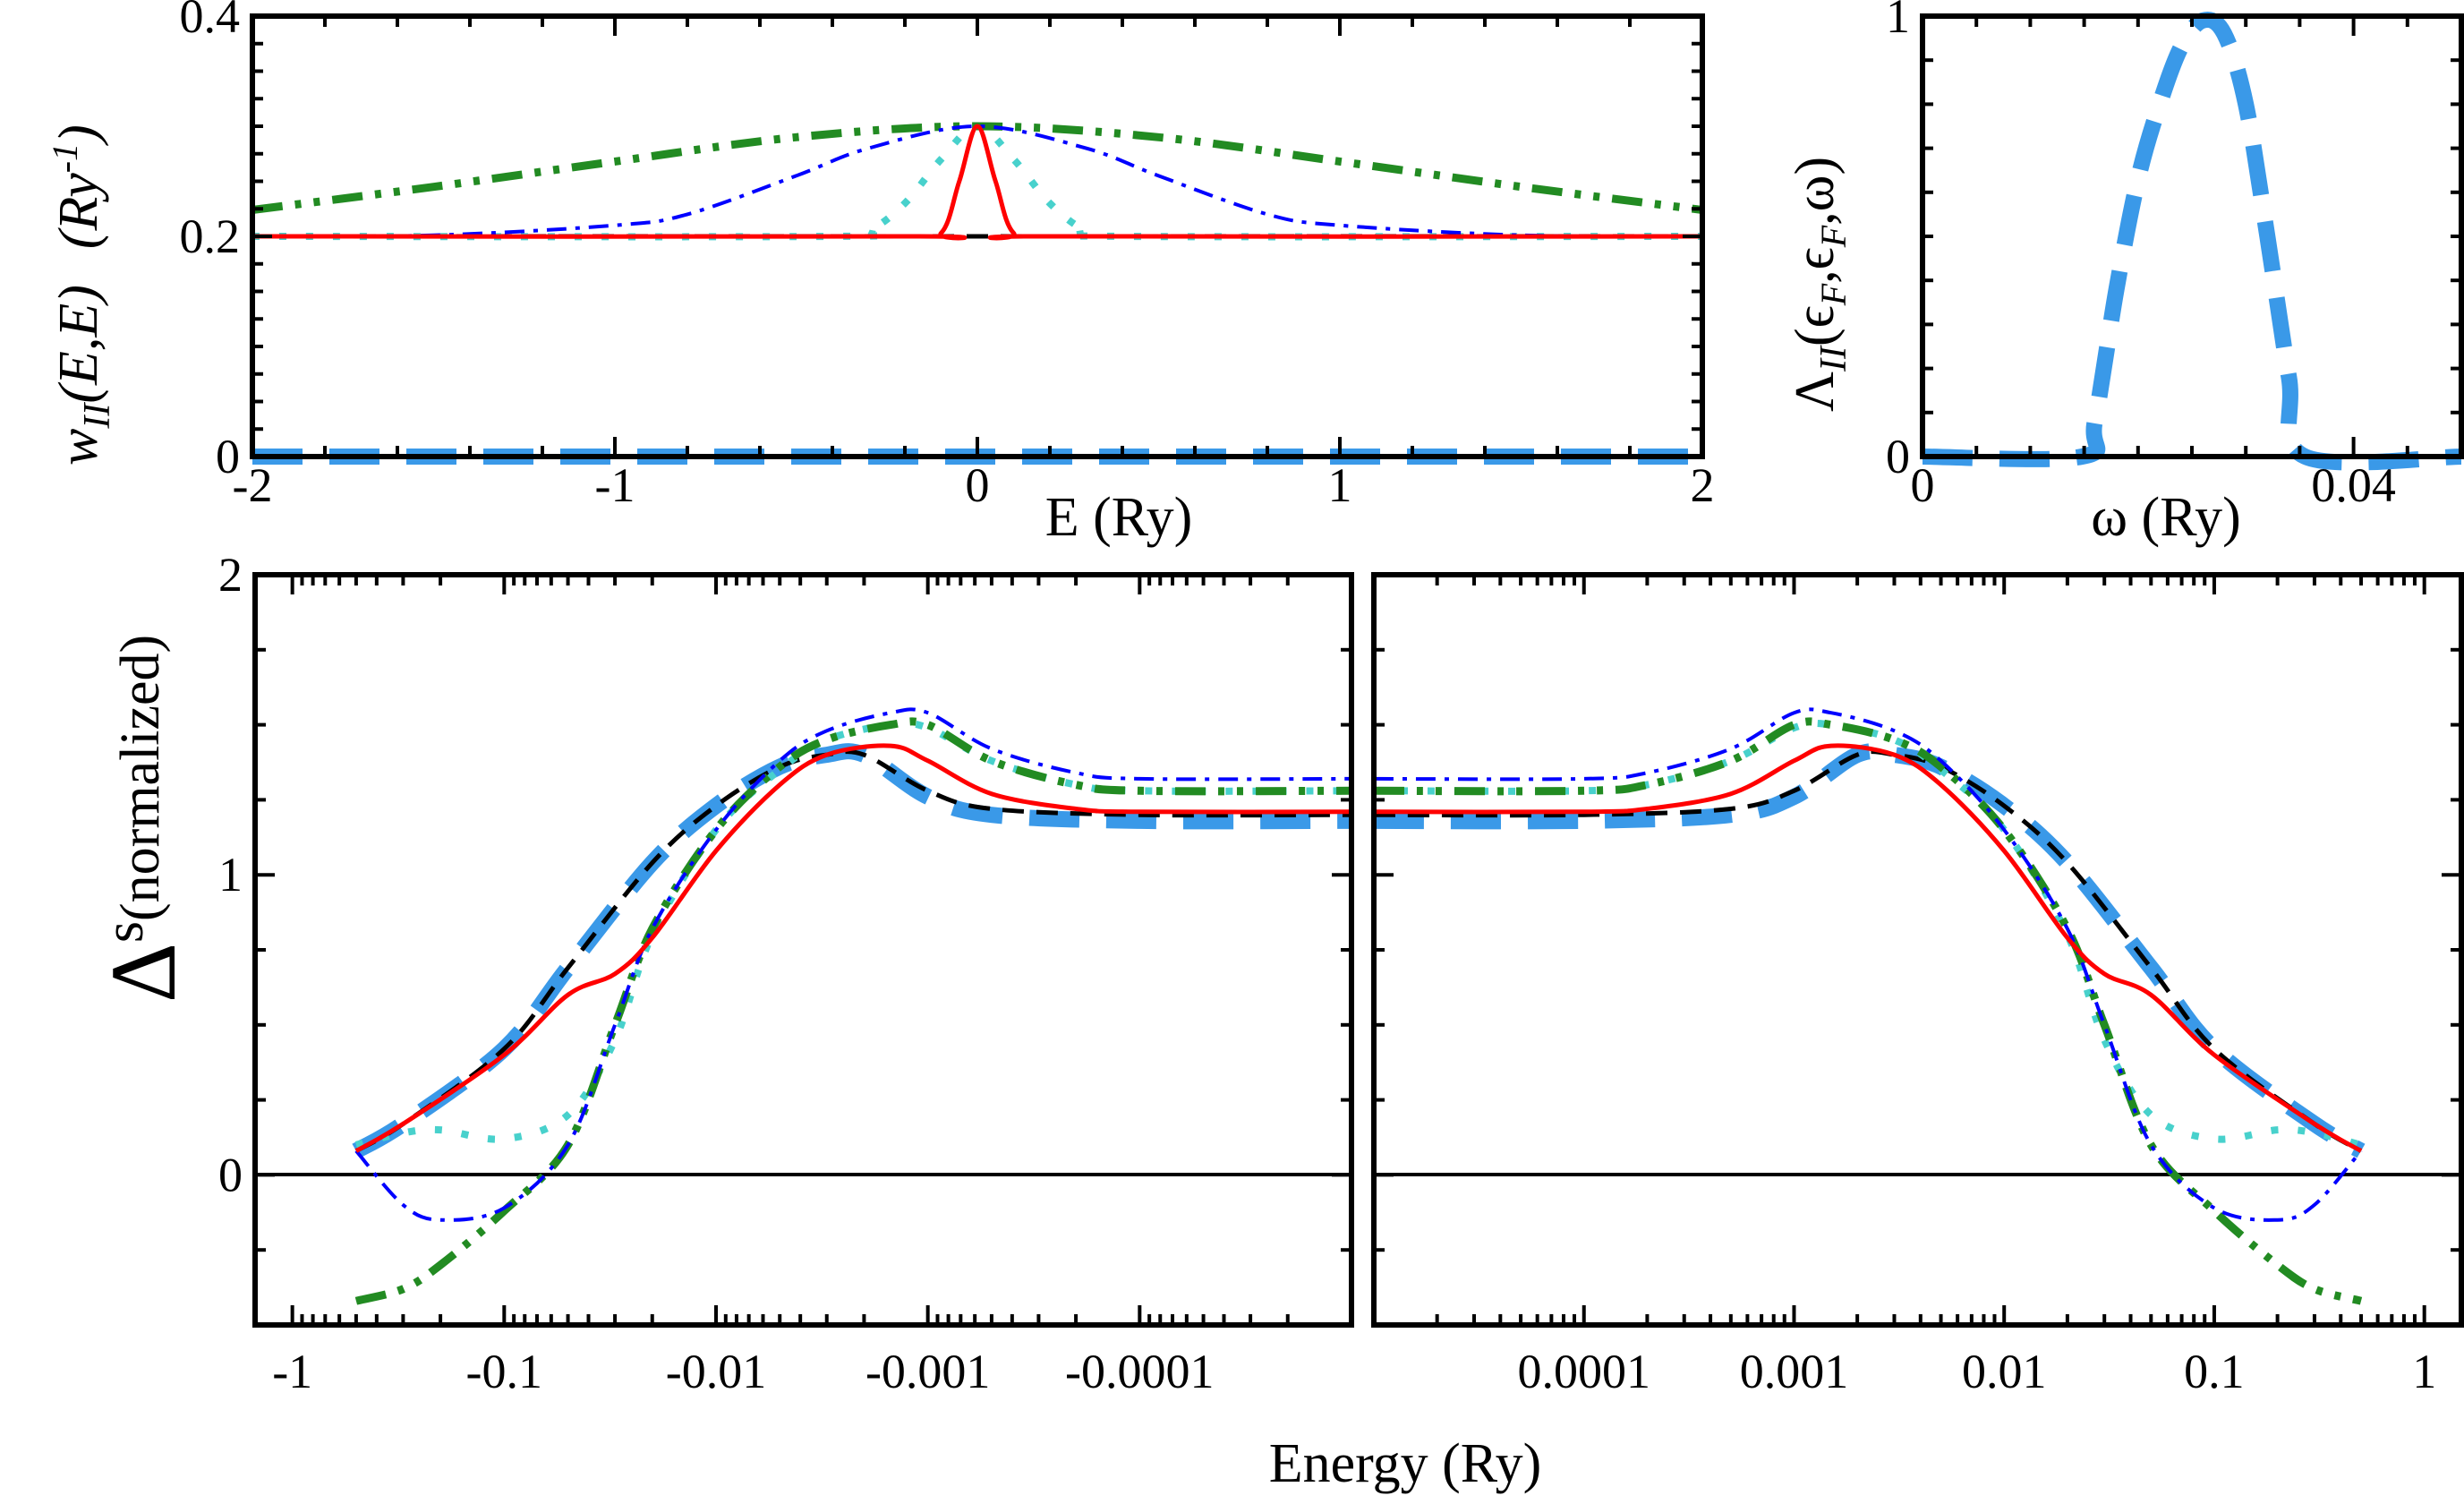 Image resolution: width=2464 pixels, height=1504 pixels. Describe the element at coordinates (79, 447) in the screenshot. I see `panel-a-y-label-main: w` at that location.